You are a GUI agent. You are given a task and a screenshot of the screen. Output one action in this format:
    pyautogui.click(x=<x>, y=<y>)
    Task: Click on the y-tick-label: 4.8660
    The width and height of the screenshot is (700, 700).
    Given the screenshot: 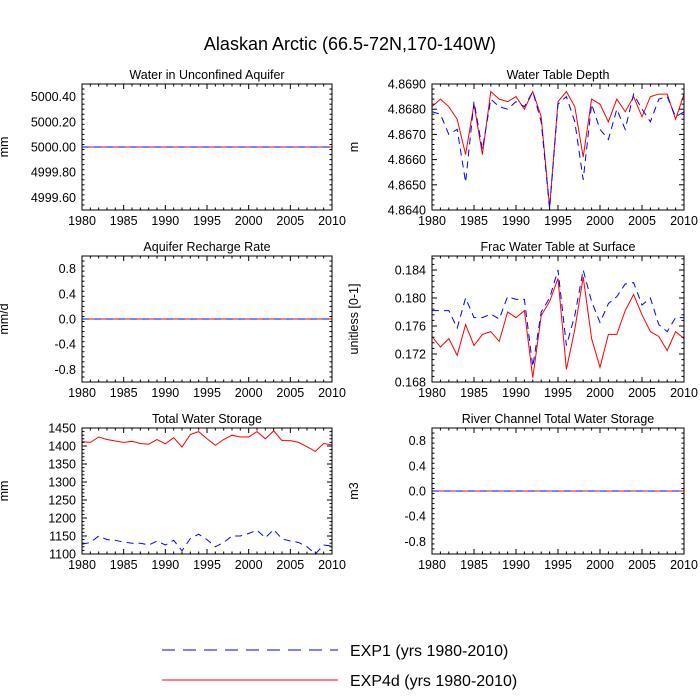 What is the action you would take?
    pyautogui.click(x=407, y=160)
    